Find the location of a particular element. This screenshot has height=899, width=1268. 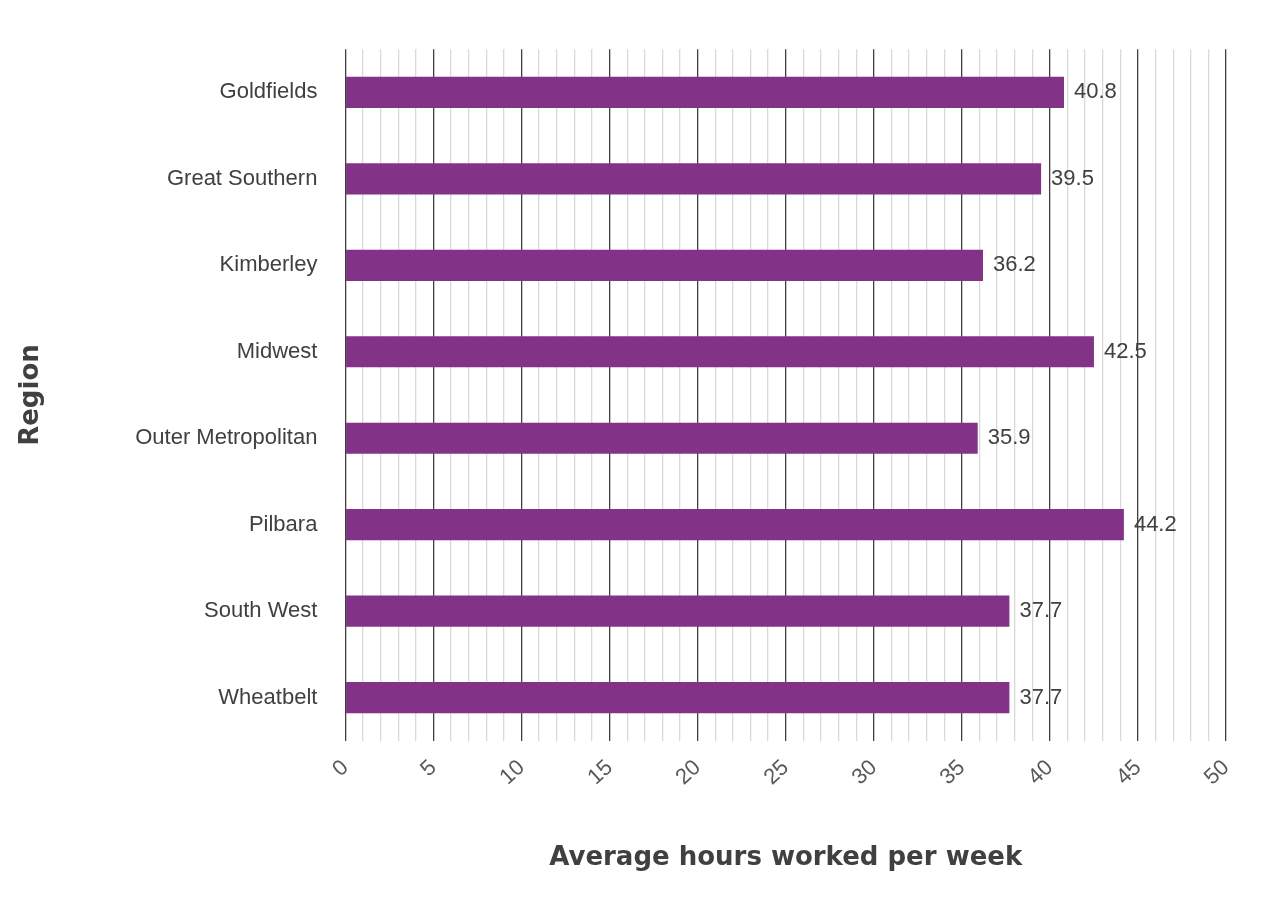

x-tick-label: 45 is located at coordinates (1128, 772).